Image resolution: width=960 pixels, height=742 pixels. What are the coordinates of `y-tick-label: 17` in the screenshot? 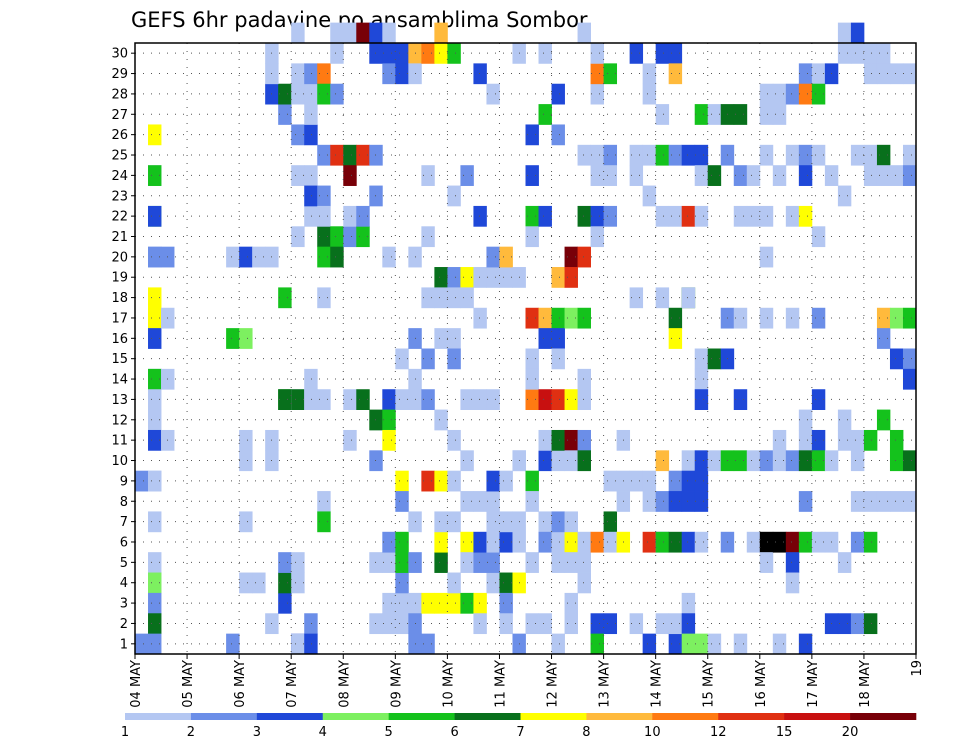 It's located at (119, 318).